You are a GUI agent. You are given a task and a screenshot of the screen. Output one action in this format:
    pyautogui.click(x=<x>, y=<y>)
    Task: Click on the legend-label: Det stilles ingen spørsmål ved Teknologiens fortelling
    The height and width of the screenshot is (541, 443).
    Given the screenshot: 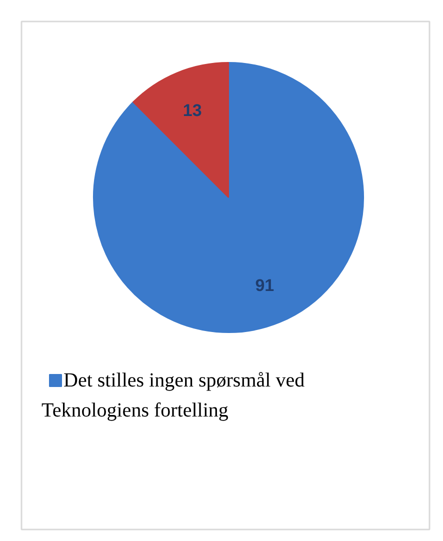 What is the action you would take?
    pyautogui.click(x=173, y=396)
    